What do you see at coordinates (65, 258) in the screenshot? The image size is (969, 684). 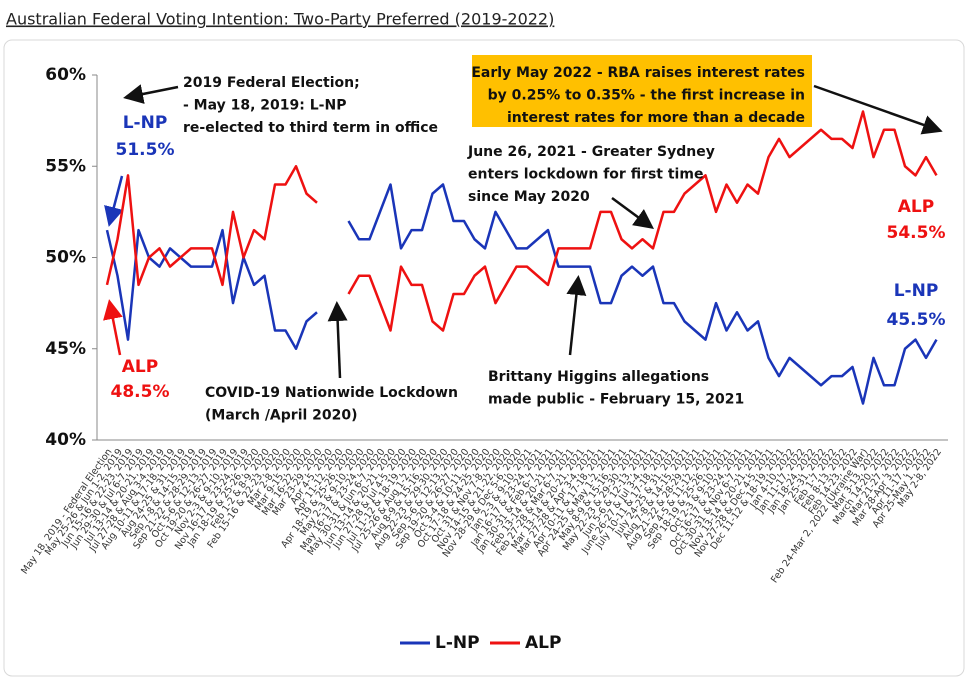 I see `y-tick-label: 50%` at bounding box center [65, 258].